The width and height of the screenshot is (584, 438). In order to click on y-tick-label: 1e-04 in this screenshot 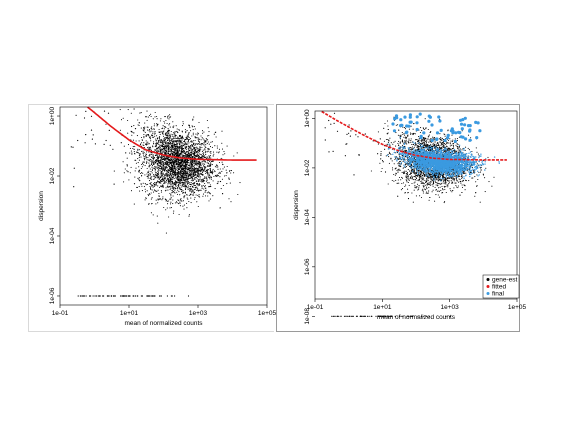, I will do `click(52, 235)`.